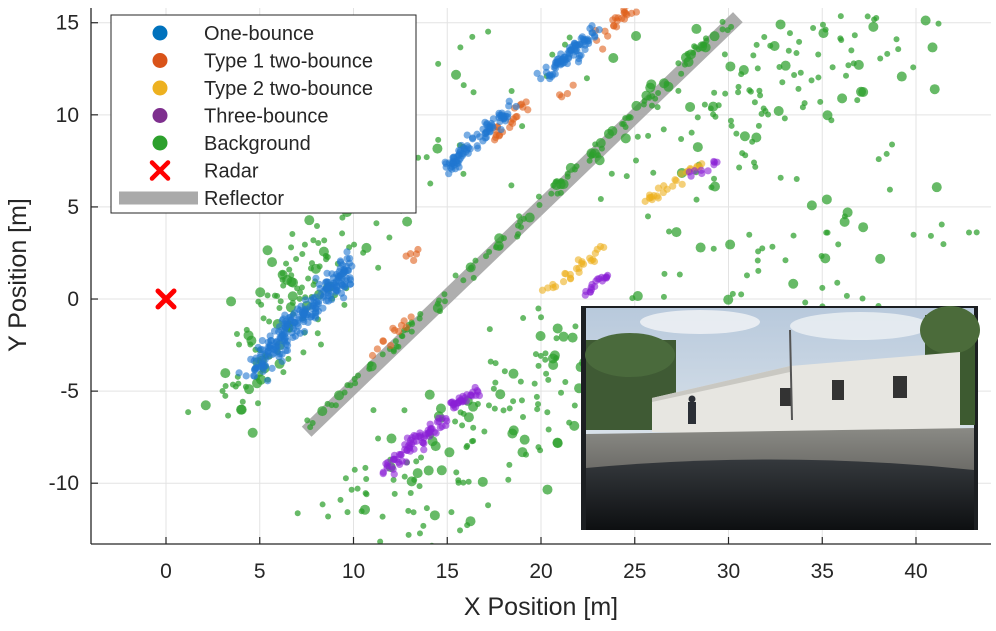  What do you see at coordinates (700, 322) in the screenshot?
I see `photo-cloud` at bounding box center [700, 322].